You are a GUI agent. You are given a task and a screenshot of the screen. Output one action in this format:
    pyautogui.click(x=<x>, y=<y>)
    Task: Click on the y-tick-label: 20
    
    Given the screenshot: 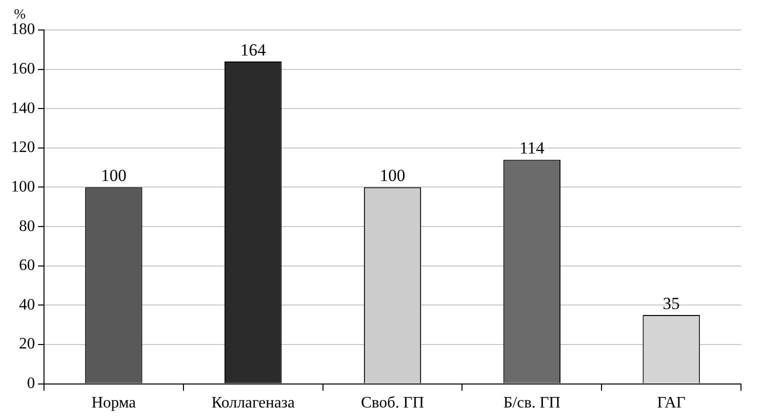 What is the action you would take?
    pyautogui.click(x=27, y=344)
    